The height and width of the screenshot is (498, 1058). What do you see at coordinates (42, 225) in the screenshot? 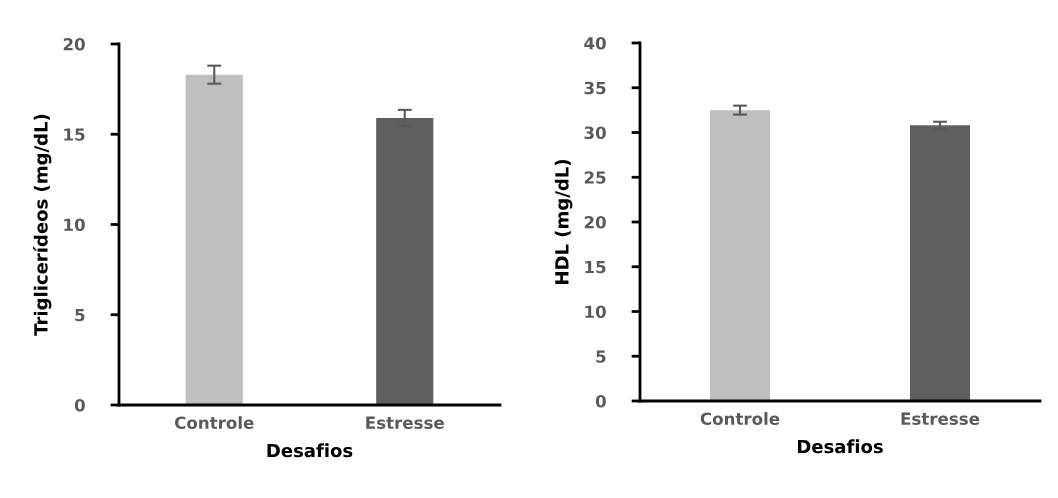
I see `y-axis-title: Triglicerídeos (mg/dL)` at bounding box center [42, 225].